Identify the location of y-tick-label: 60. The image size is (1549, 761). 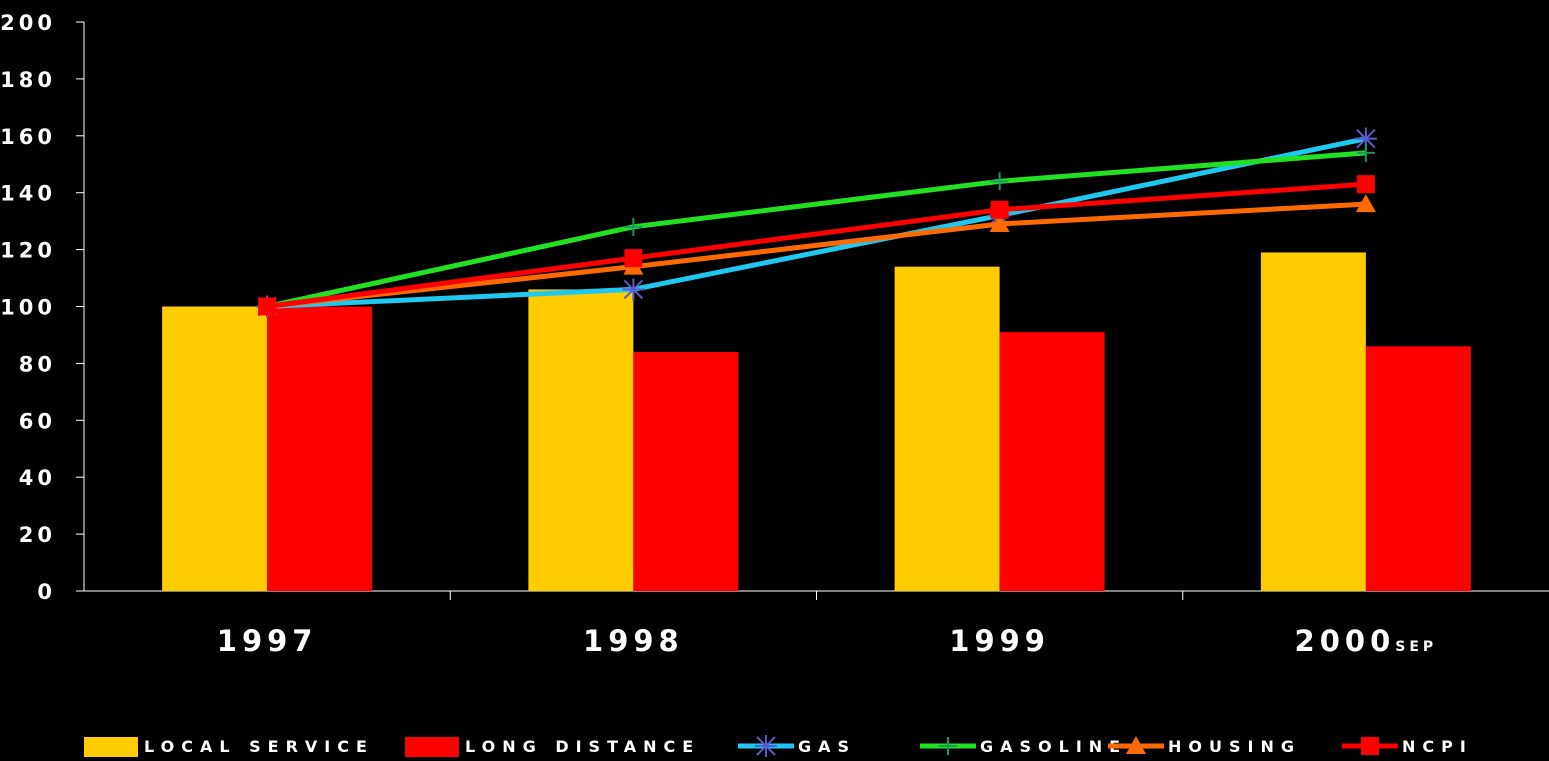
(37, 421).